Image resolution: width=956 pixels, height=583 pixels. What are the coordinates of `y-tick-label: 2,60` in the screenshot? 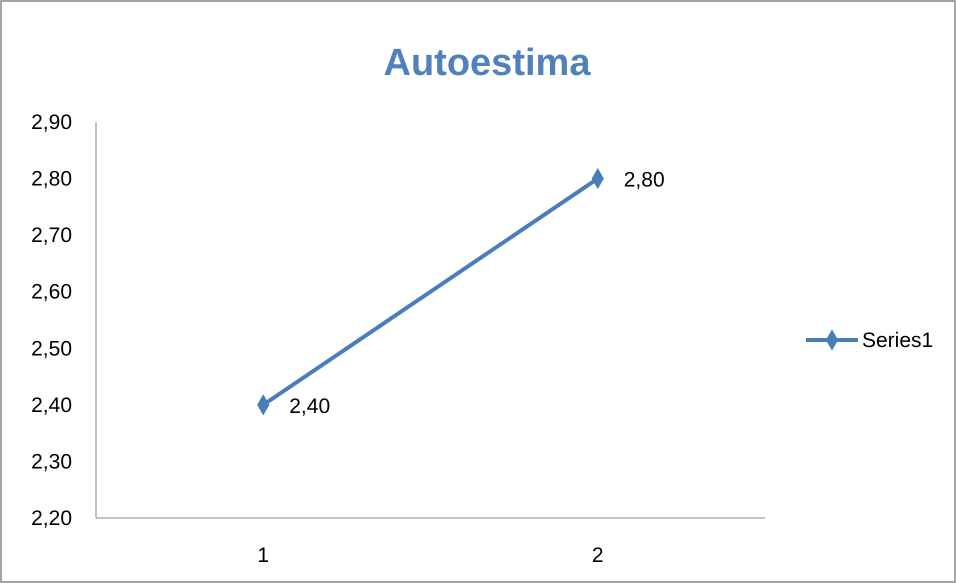 It's located at (51, 292).